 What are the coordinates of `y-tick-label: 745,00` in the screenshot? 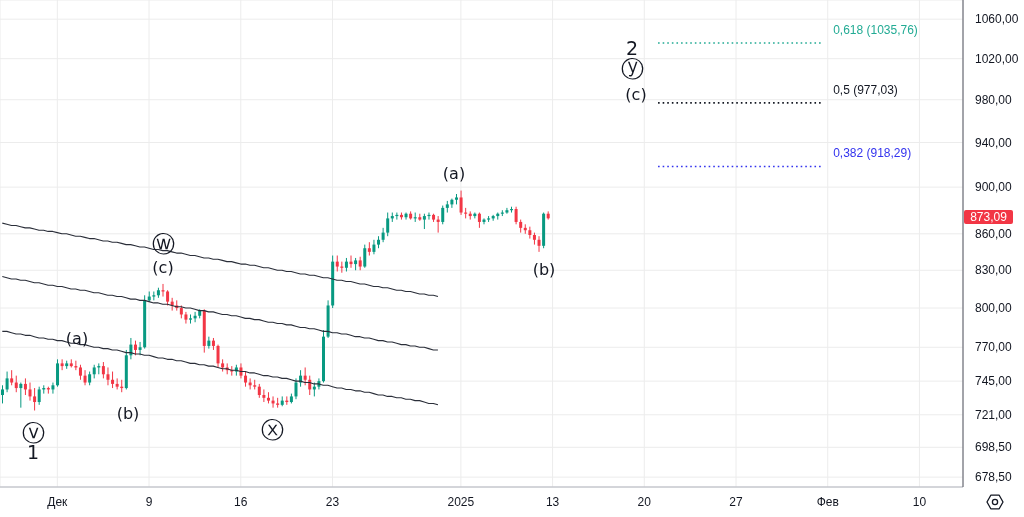 It's located at (994, 381).